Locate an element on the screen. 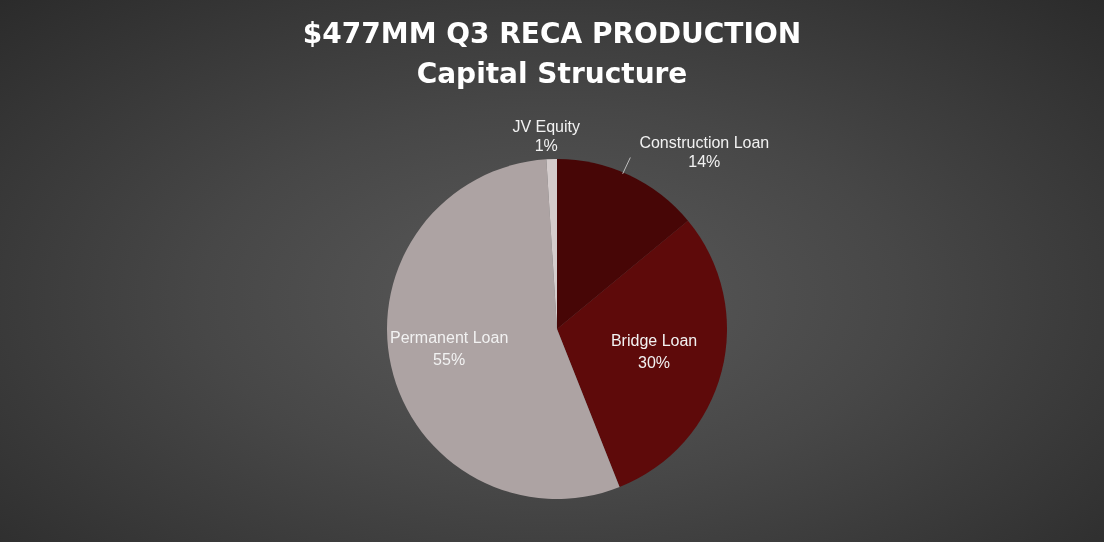  chart-subtitle: Capital Structure is located at coordinates (552, 74).